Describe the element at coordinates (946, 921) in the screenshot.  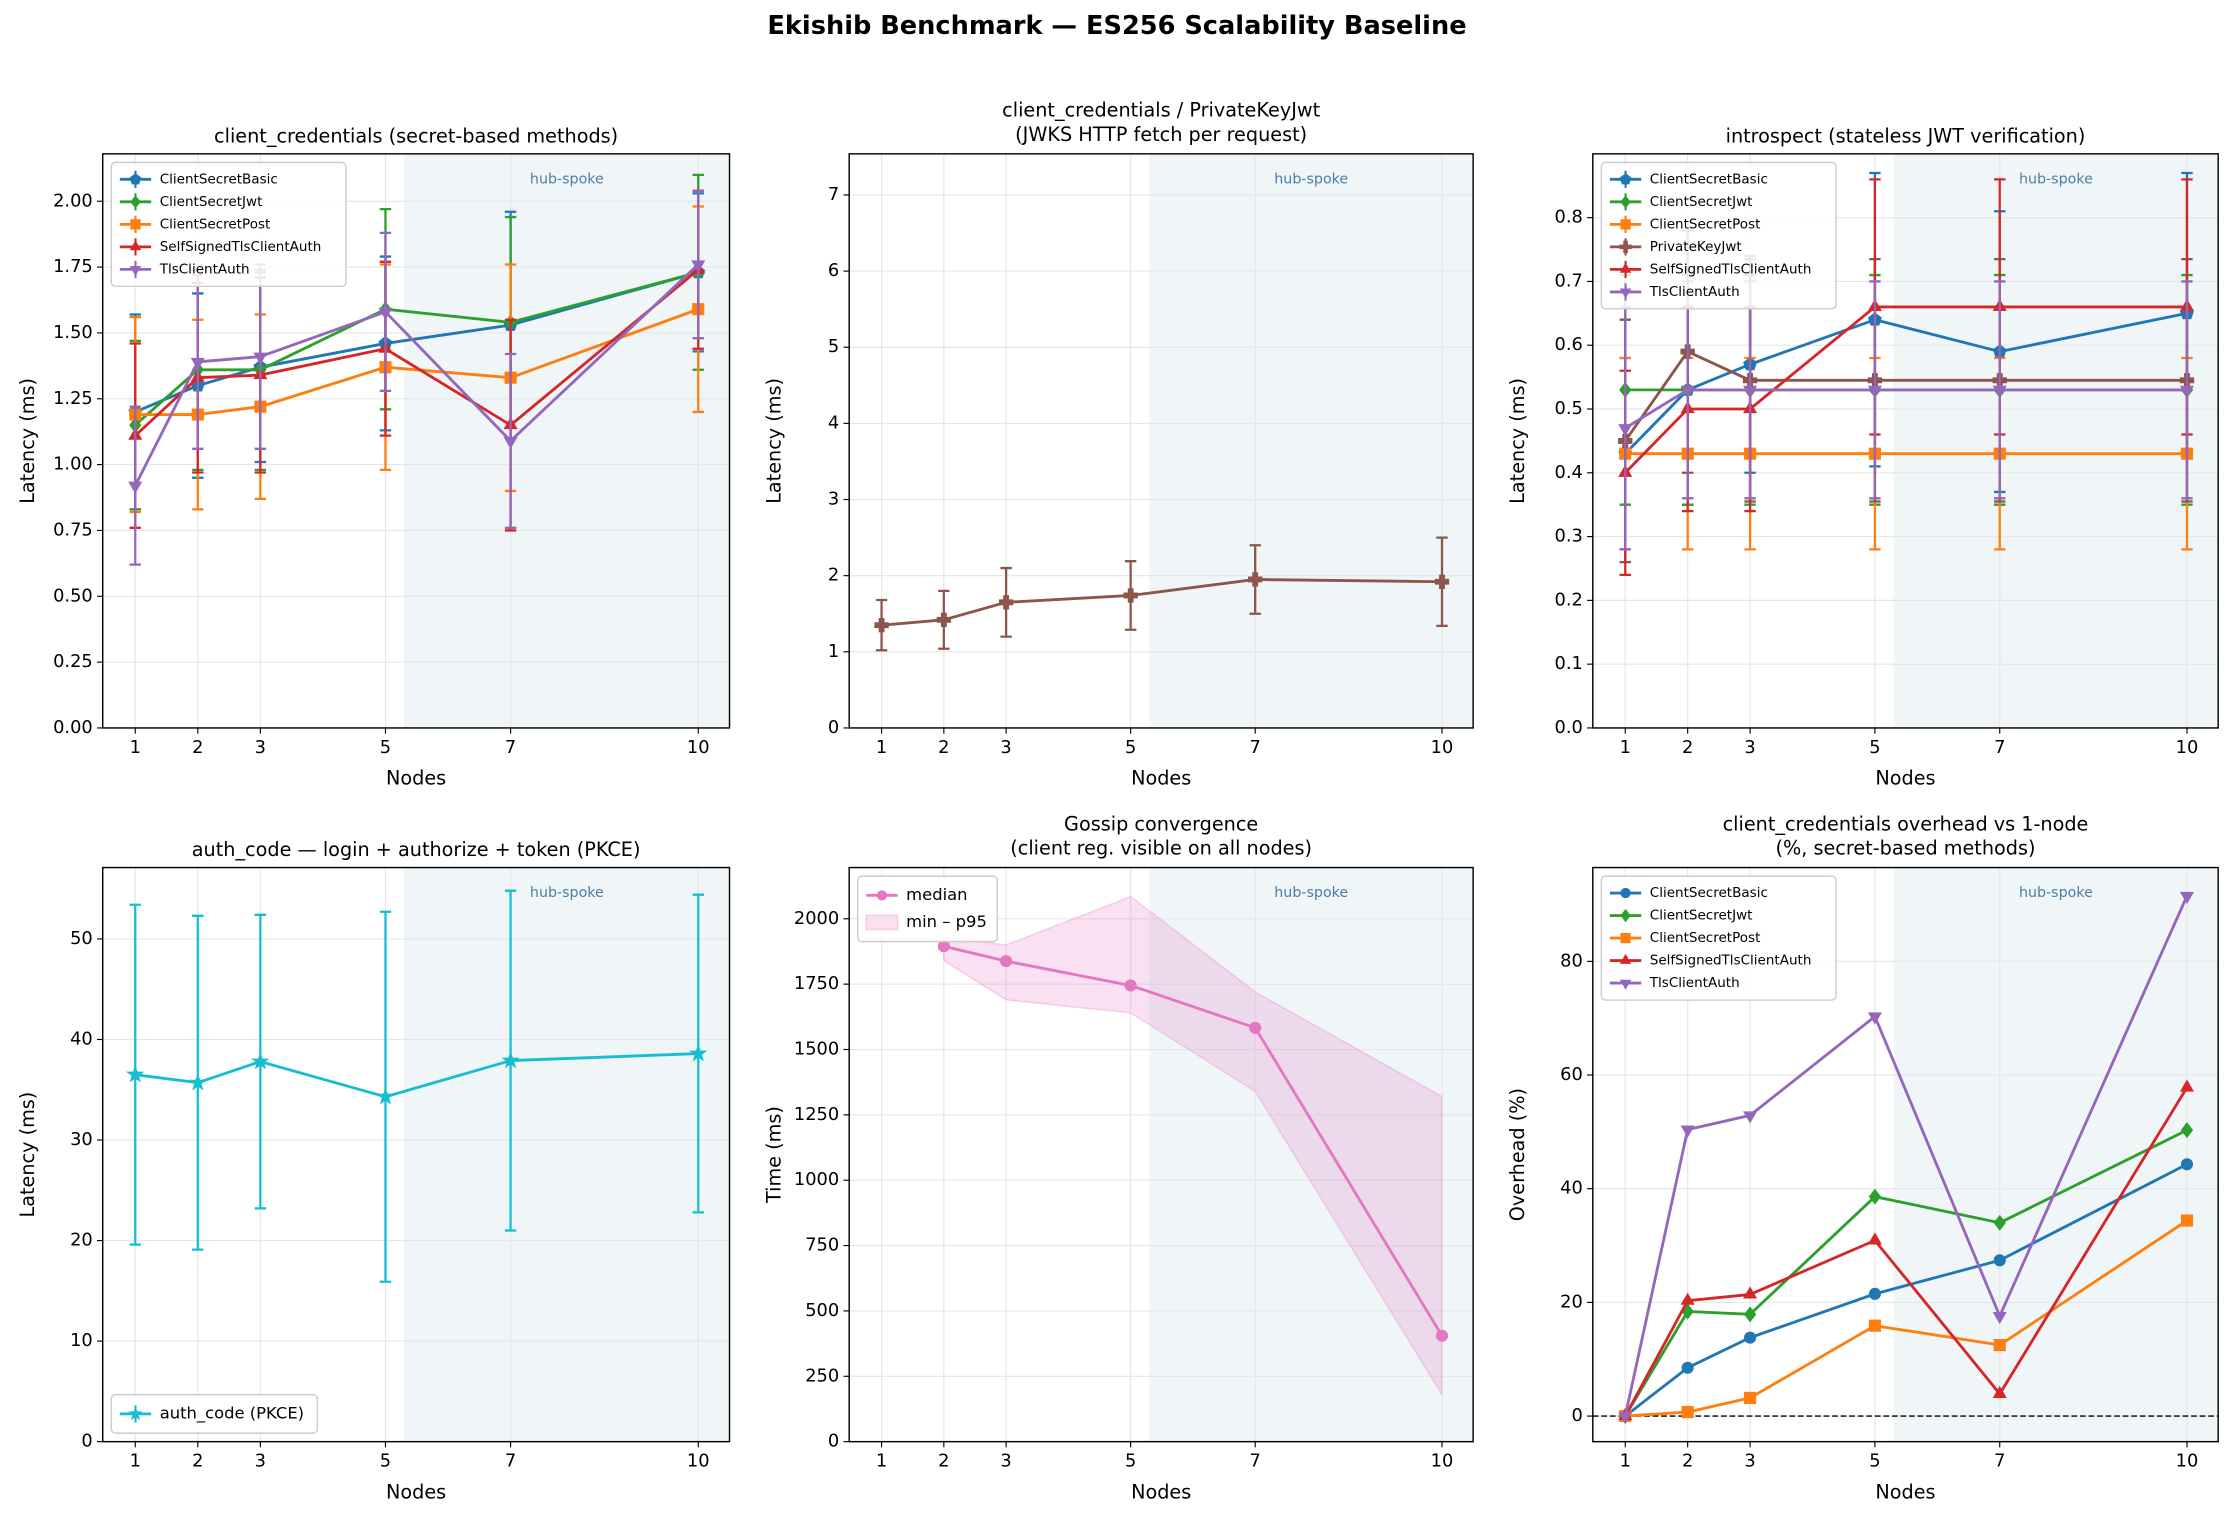
I see `legend-label: min – p95` at that location.